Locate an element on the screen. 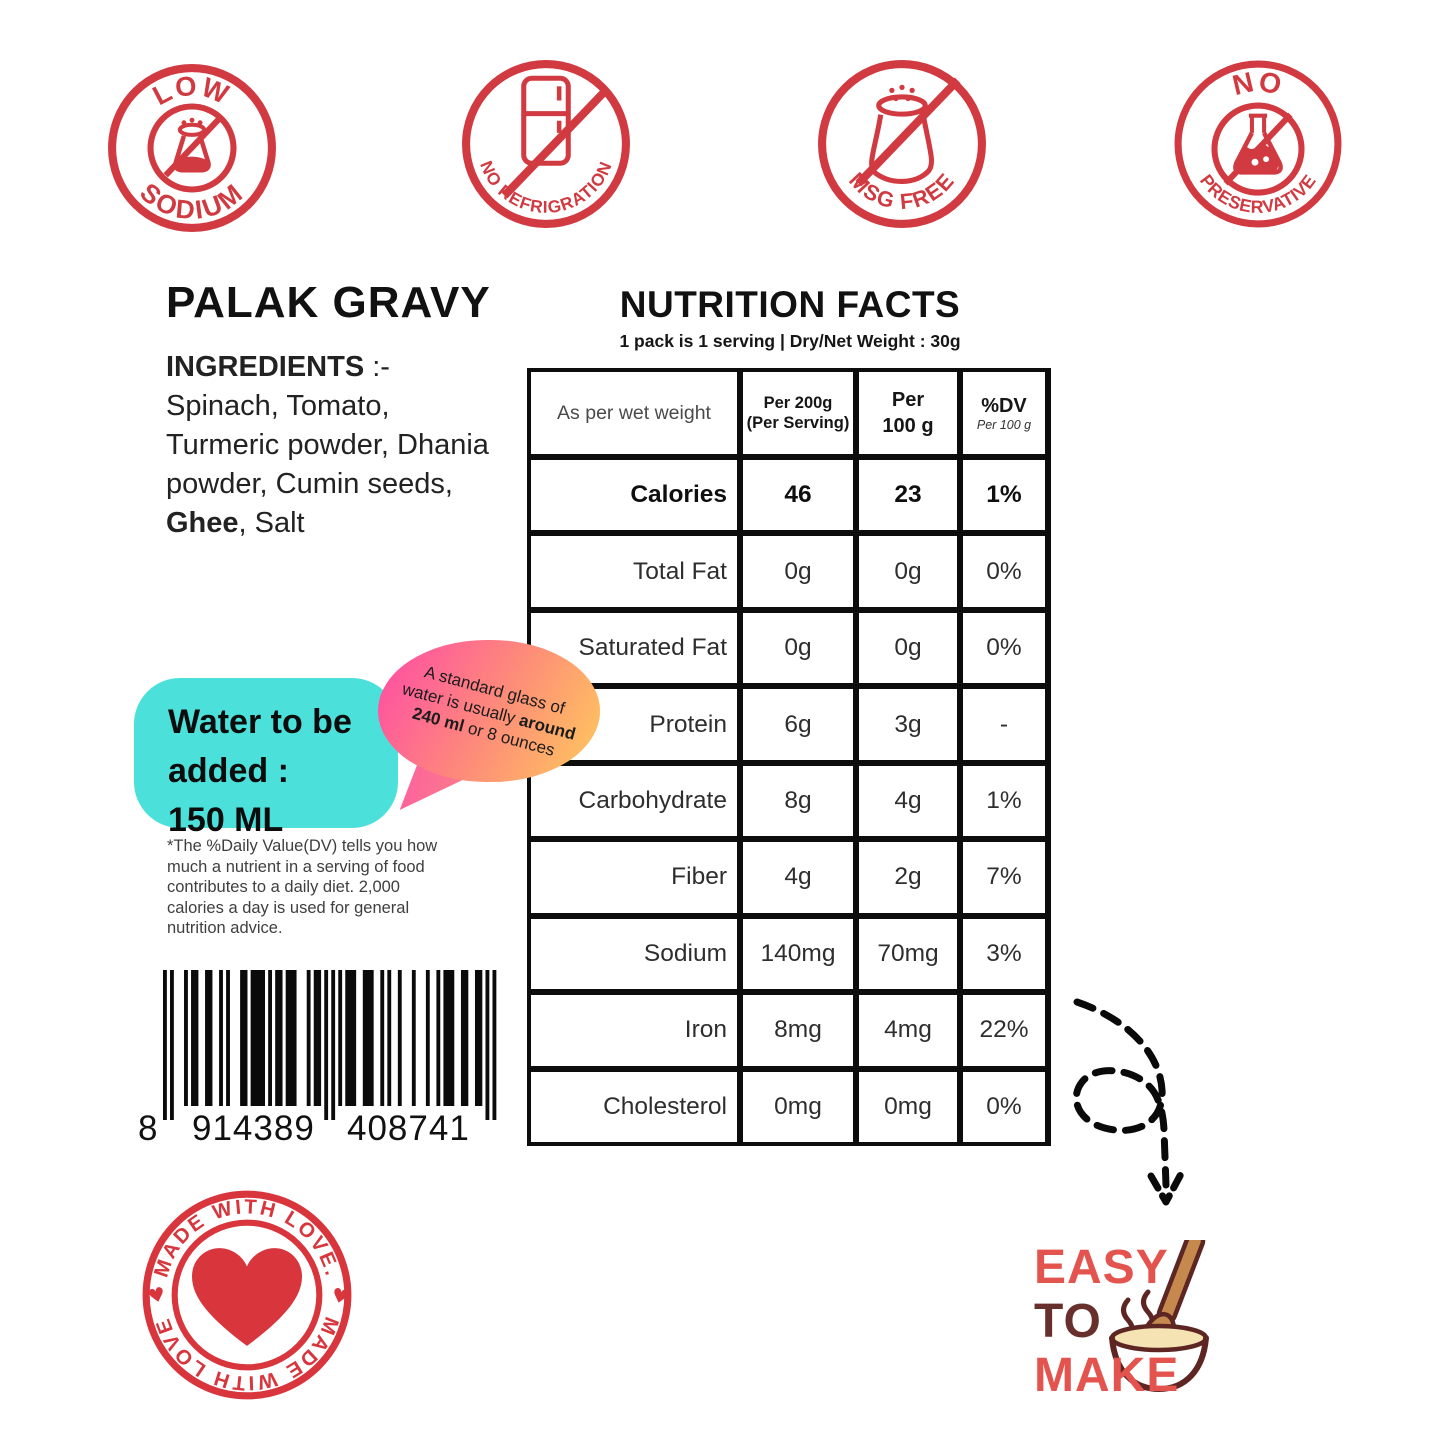 Image resolution: width=1445 pixels, height=1445 pixels. low-sodium-badge: LOW SODIUM is located at coordinates (192, 148).